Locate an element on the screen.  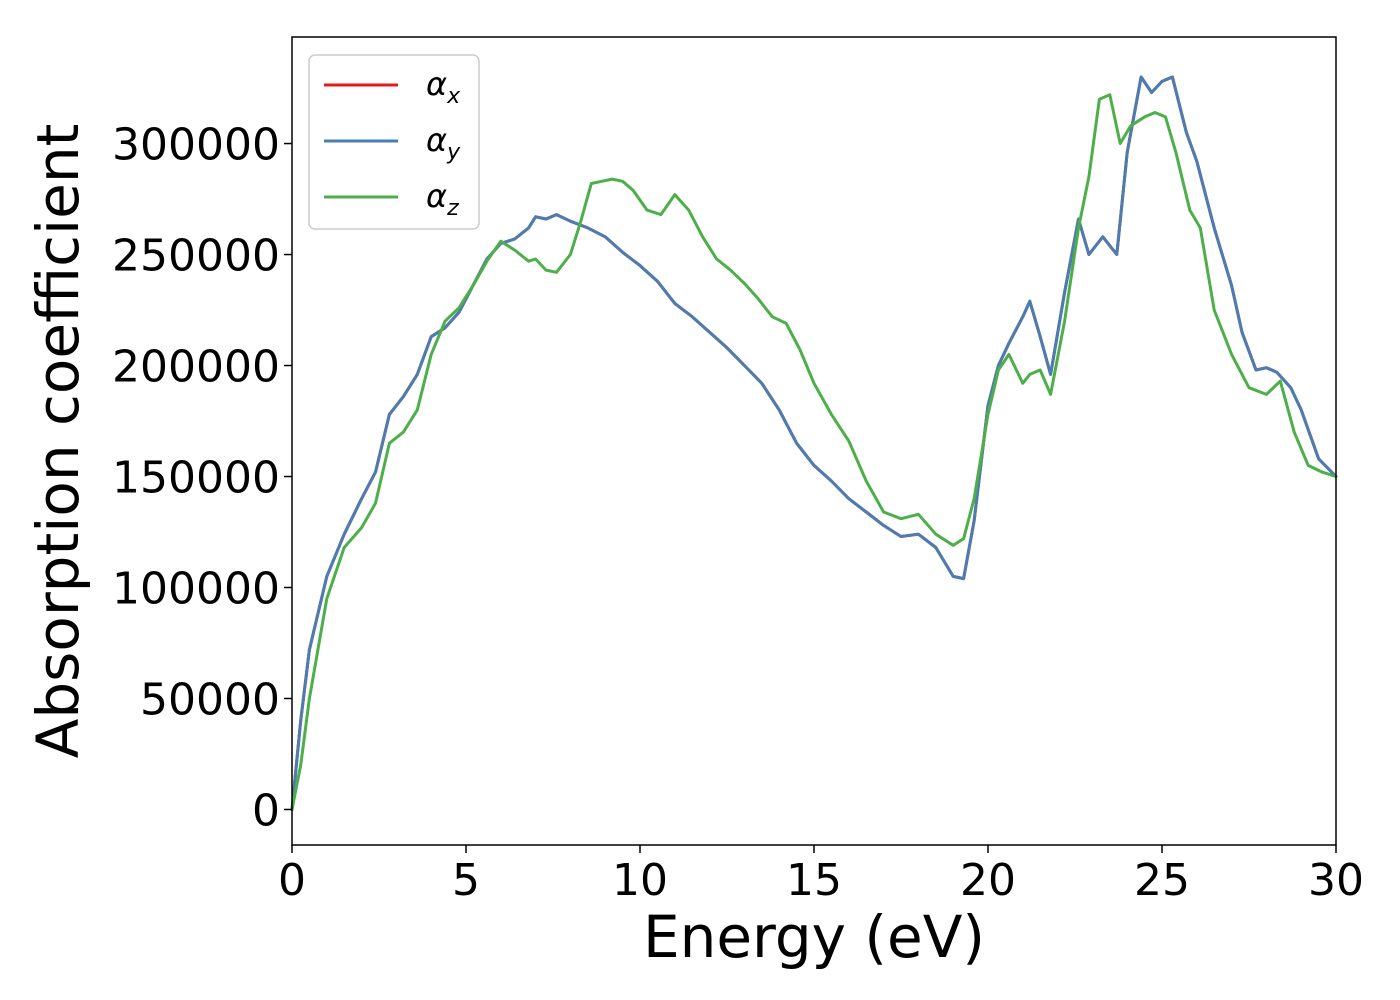
legend: αx αy αz is located at coordinates (394, 142).